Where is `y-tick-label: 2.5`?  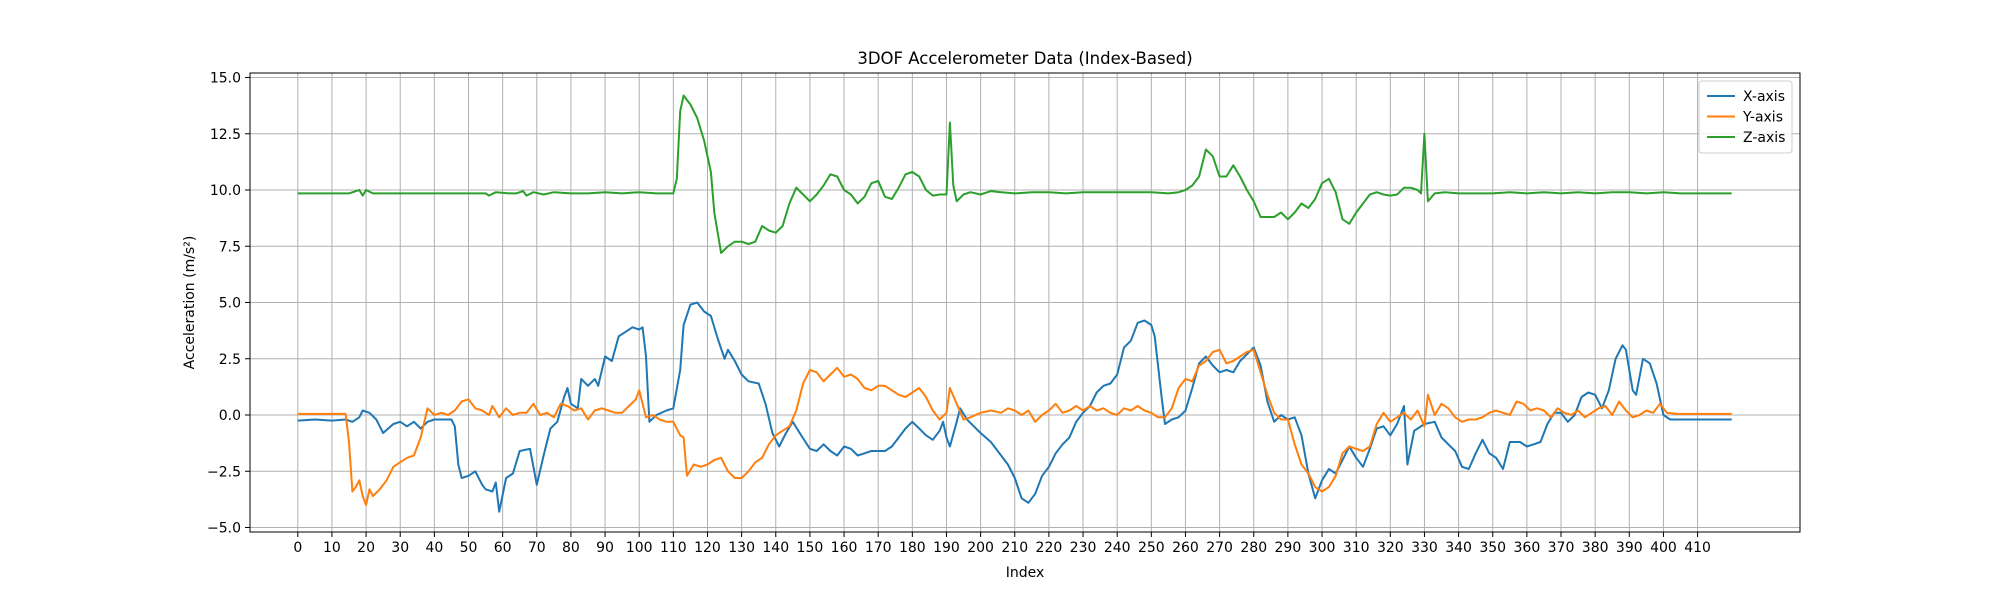 y-tick-label: 2.5 is located at coordinates (230, 360).